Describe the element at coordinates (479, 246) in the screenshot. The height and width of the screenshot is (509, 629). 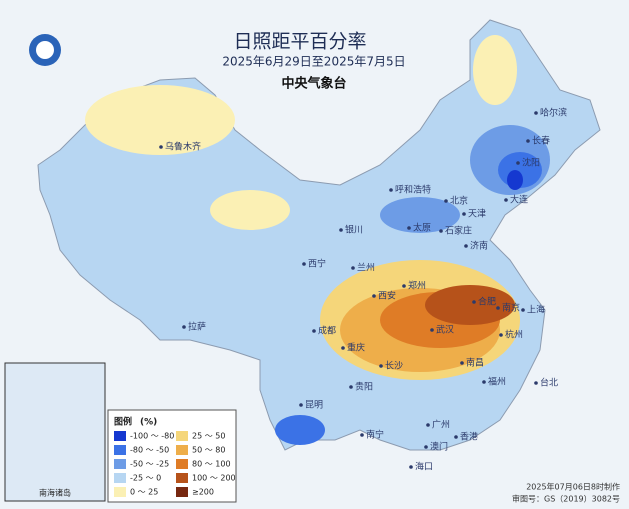
I see `city-label: 济南` at that location.